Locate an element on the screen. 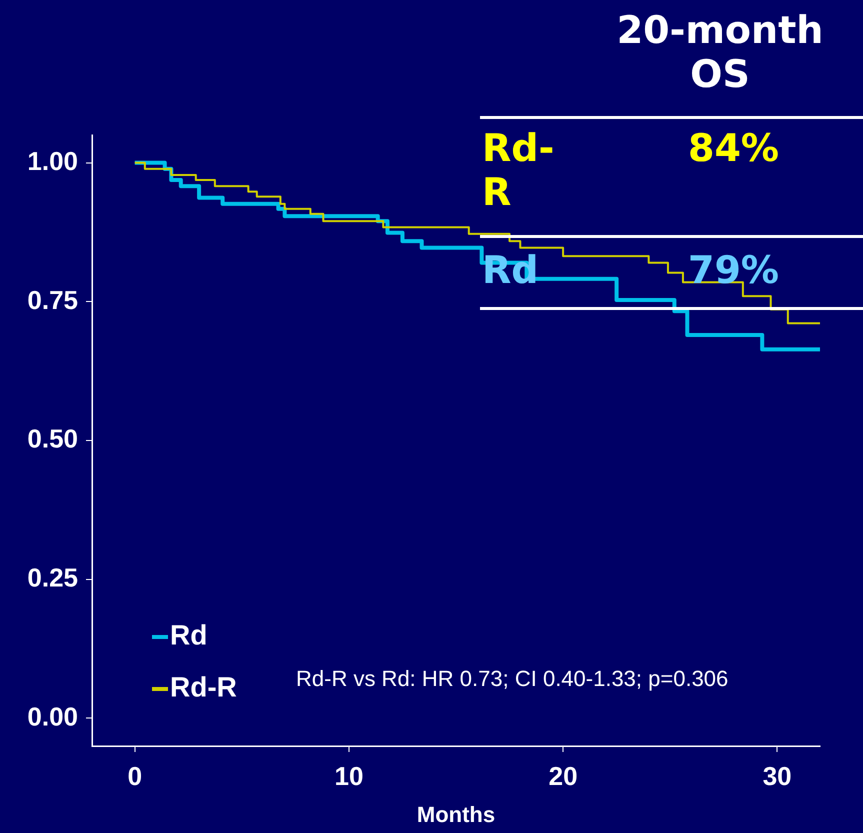 This screenshot has height=833, width=863. y-tick-label: 0.00 is located at coordinates (52, 716).